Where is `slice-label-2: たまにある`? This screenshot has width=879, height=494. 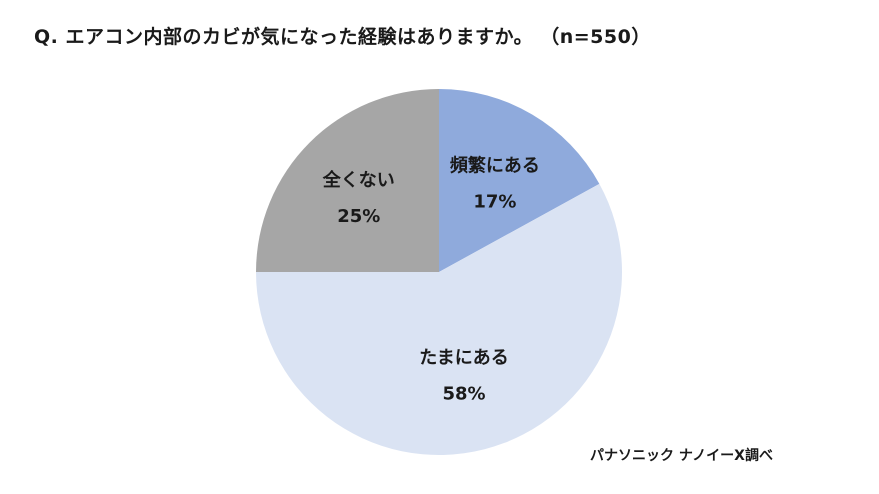
slice-label-2: たまにある is located at coordinates (463, 357).